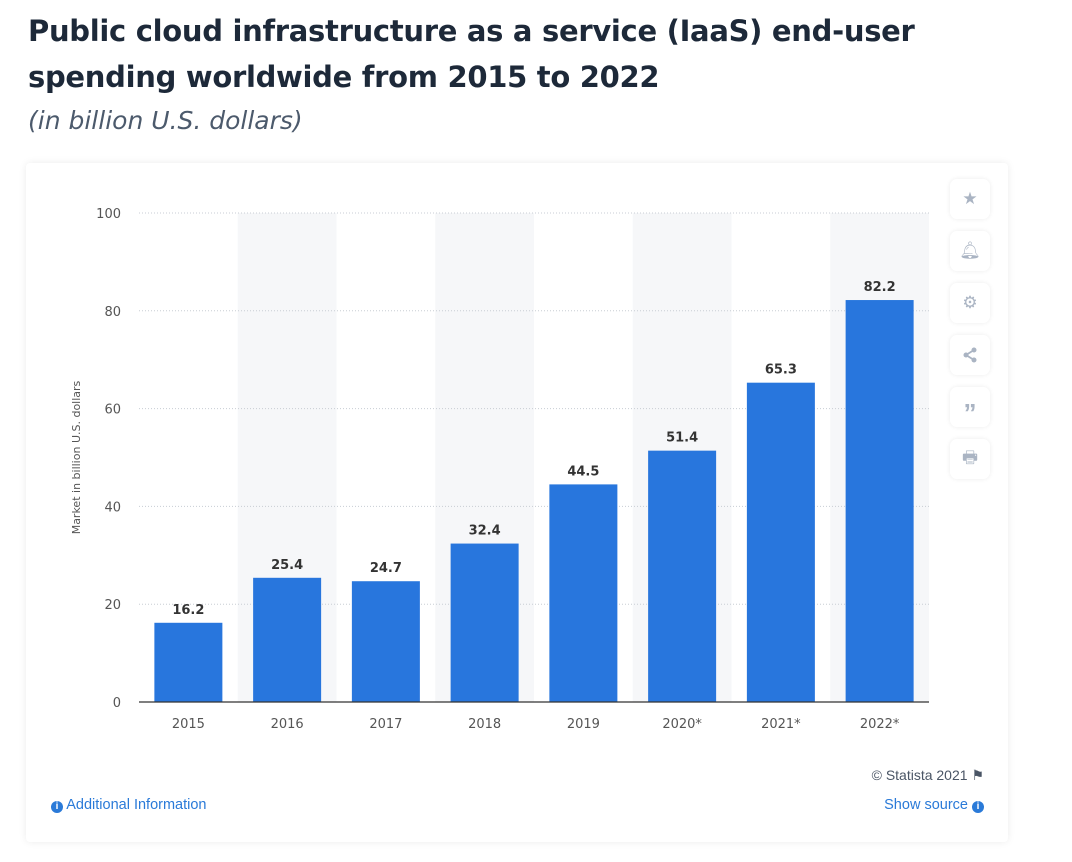 This screenshot has height=862, width=1072. I want to click on print-icon: 🖶, so click(970, 457).